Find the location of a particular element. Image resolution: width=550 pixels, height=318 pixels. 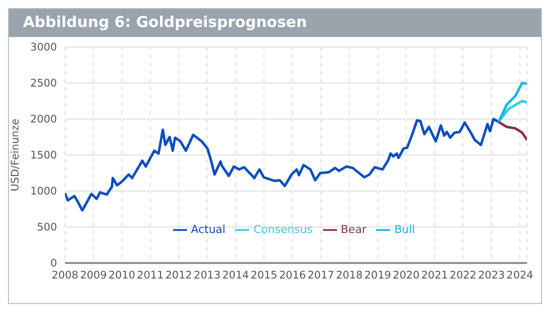

y-tick-label: 0 is located at coordinates (53, 264).